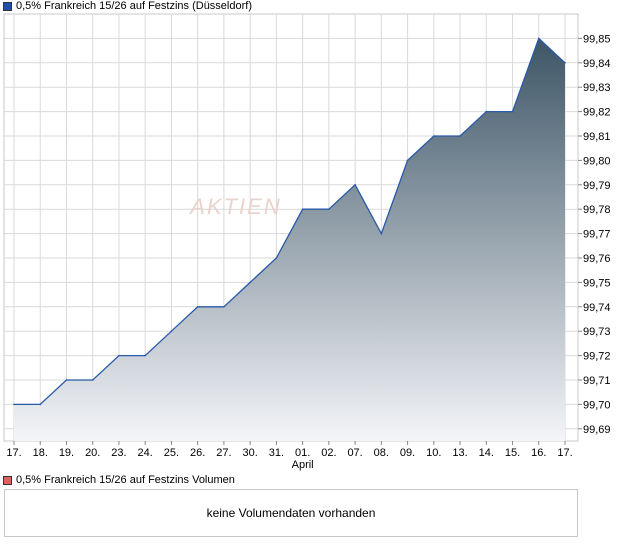 The height and width of the screenshot is (546, 620). I want to click on x-tick-label: 18., so click(40, 453).